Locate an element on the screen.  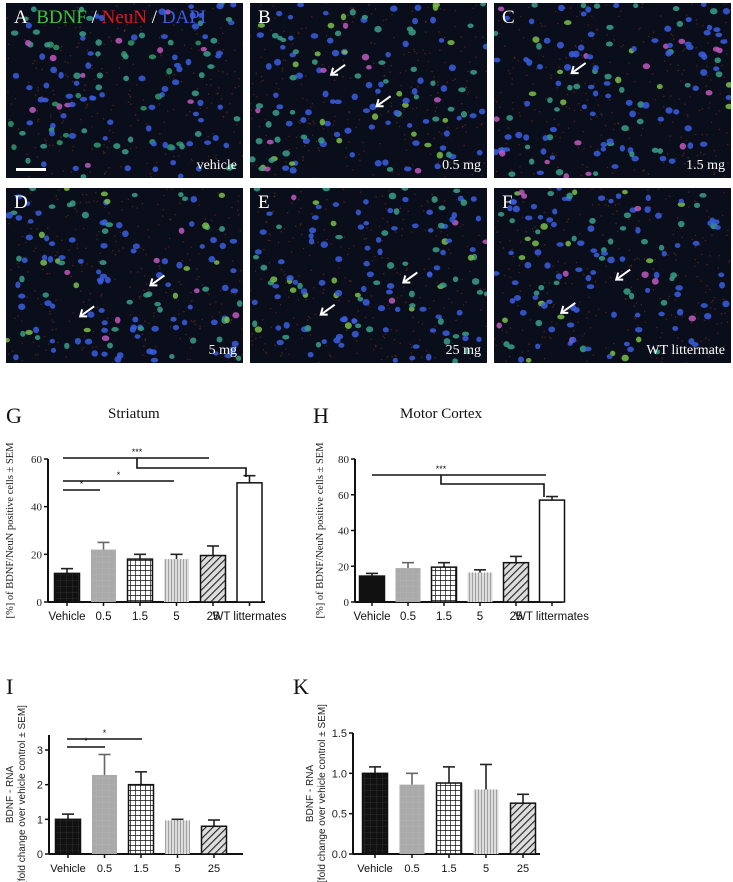
scale-bar is located at coordinates (31, 169).